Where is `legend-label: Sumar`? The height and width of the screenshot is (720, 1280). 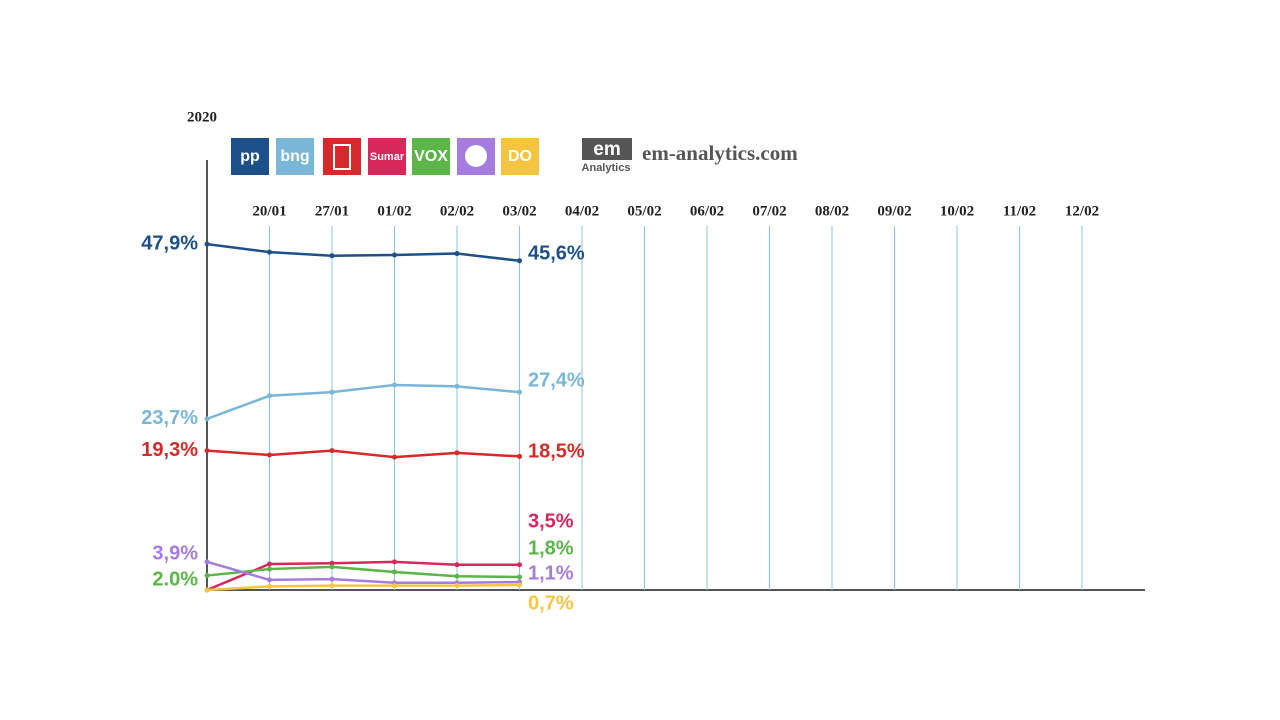
legend-label: Sumar is located at coordinates (387, 157).